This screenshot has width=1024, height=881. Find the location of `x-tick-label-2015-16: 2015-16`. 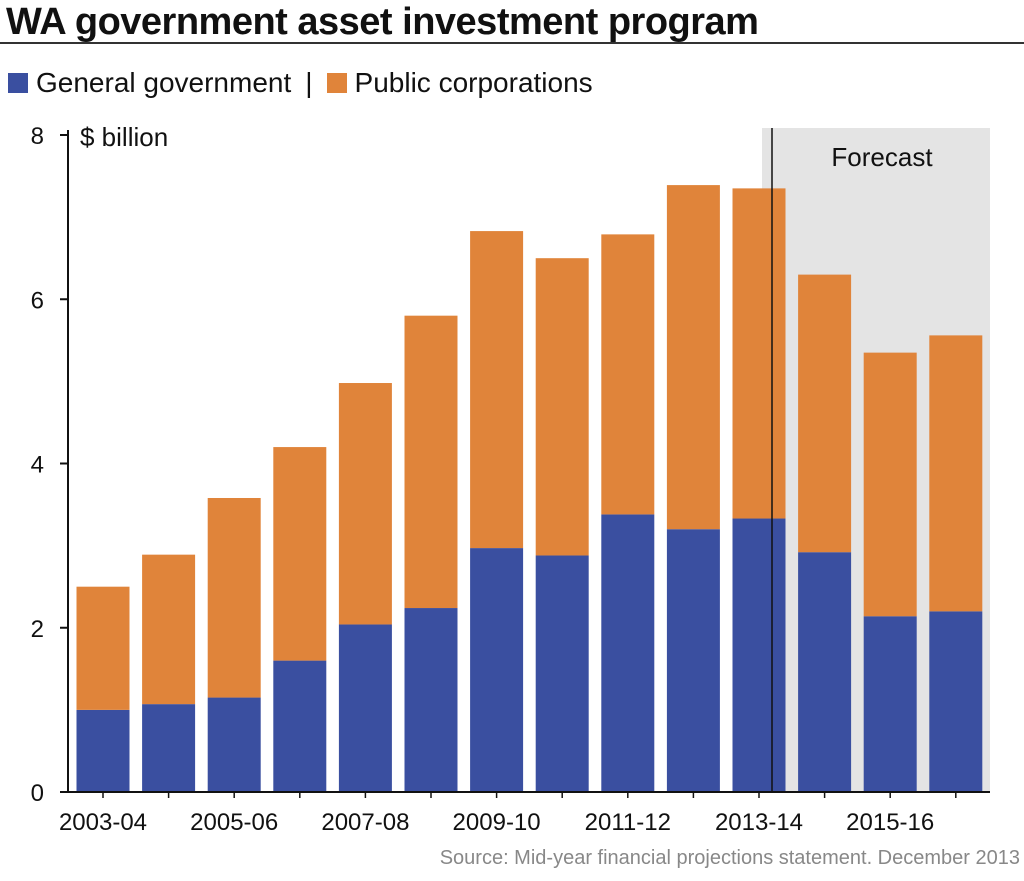

x-tick-label-2015-16: 2015-16 is located at coordinates (890, 822).